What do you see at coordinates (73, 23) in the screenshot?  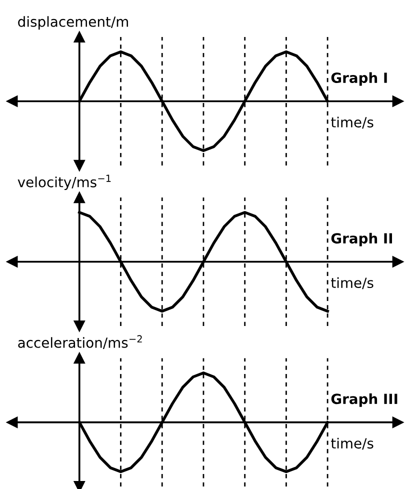 I see `y-axis-title: displacement/m` at bounding box center [73, 23].